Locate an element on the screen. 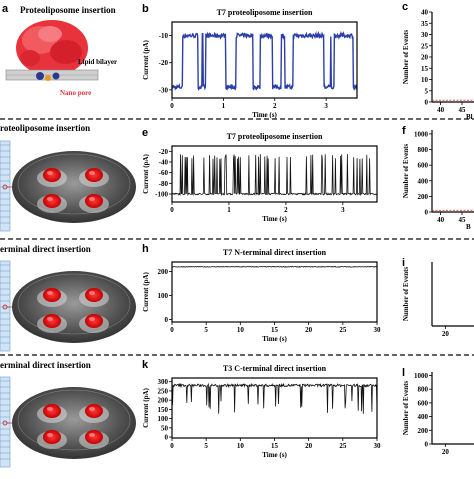 This screenshot has width=474, height=479. panel-j-illustration: erminal direct insertion is located at coordinates (68, 414).